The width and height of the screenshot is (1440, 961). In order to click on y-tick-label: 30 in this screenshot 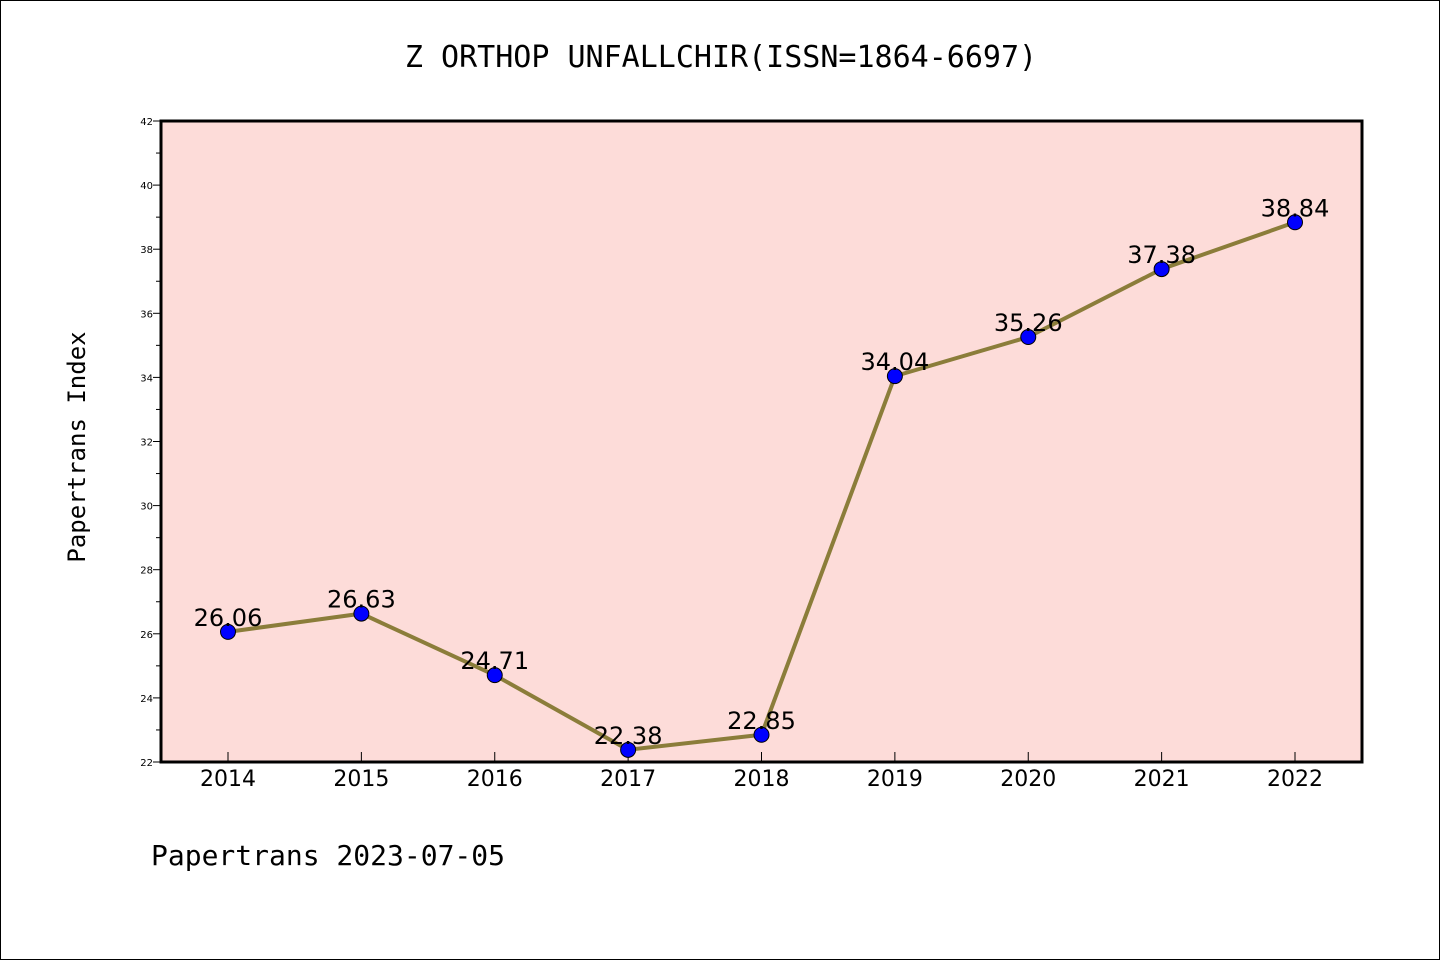, I will do `click(146, 507)`.